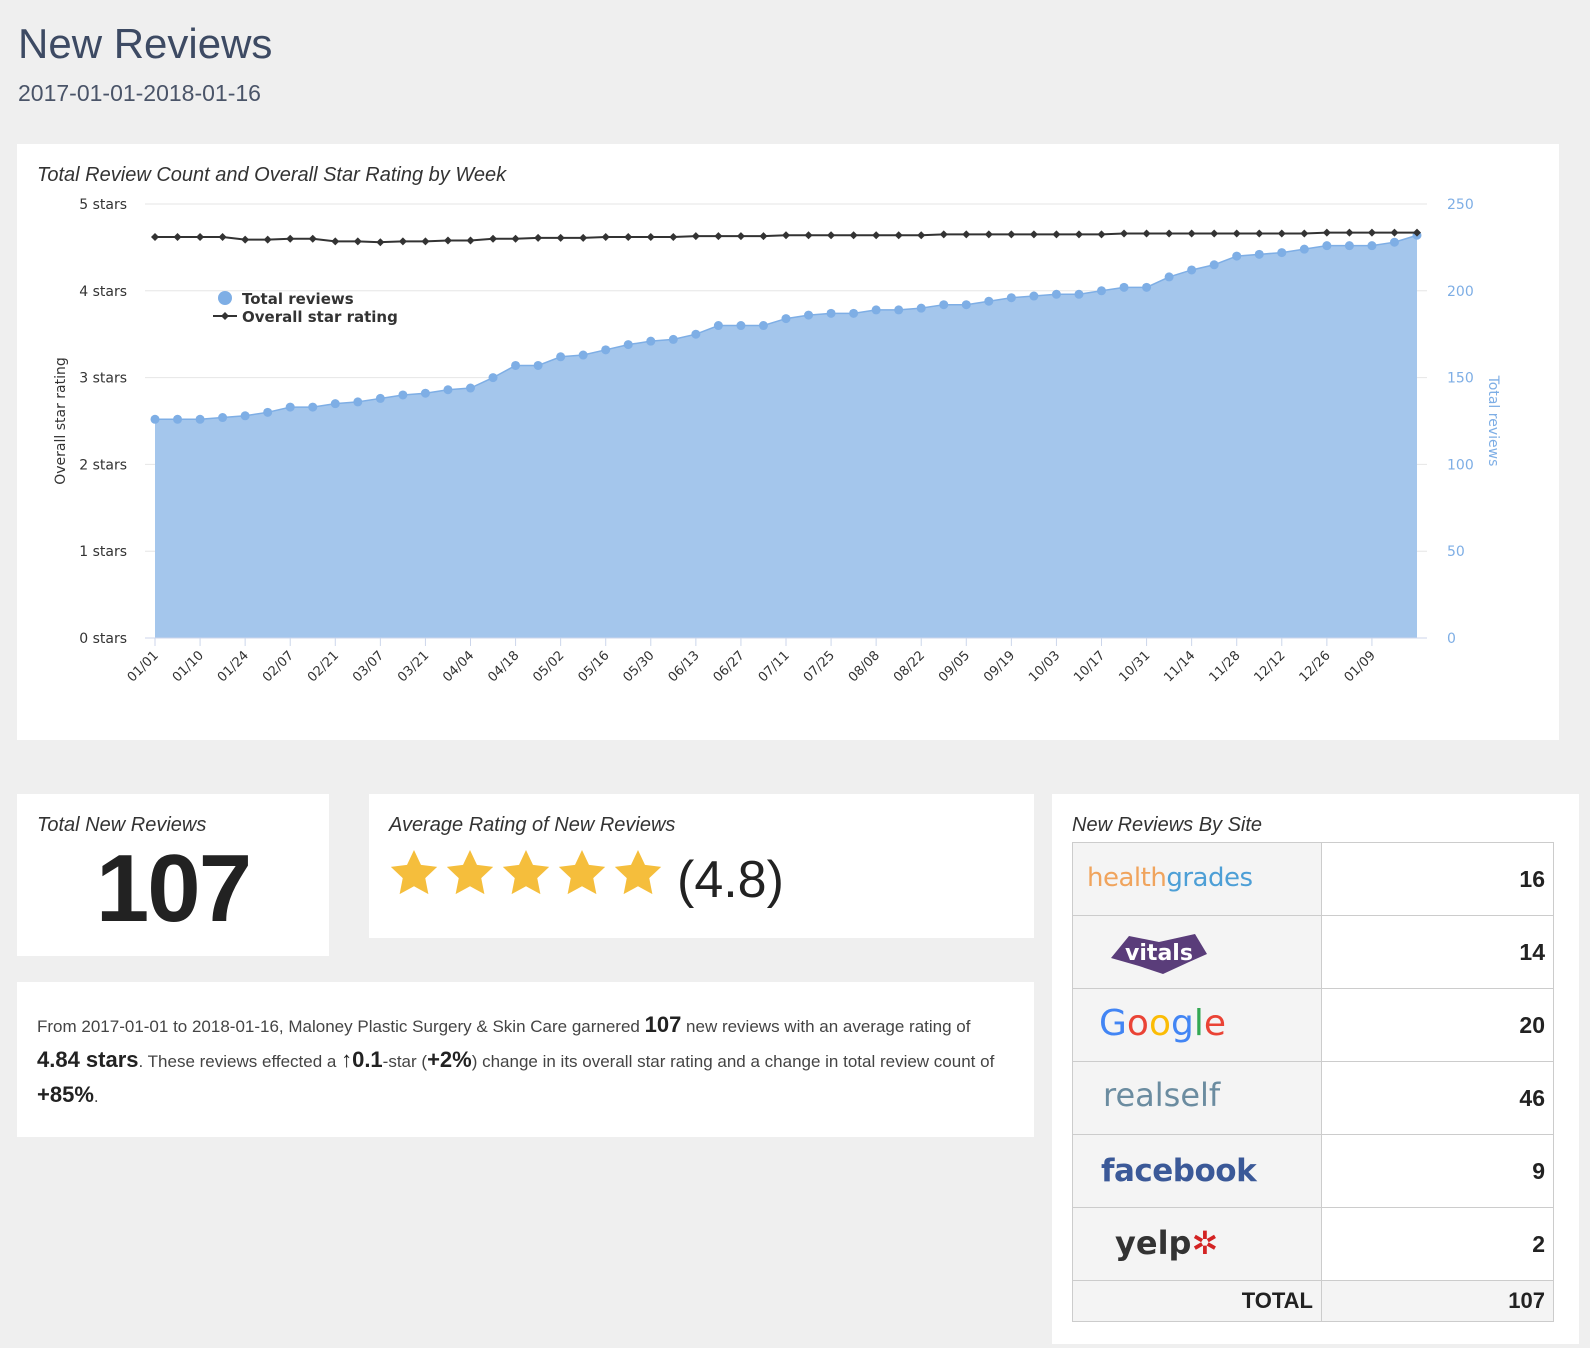 Image resolution: width=1590 pixels, height=1348 pixels. What do you see at coordinates (103, 379) in the screenshot?
I see `y-left-tick-label: 3 stars` at bounding box center [103, 379].